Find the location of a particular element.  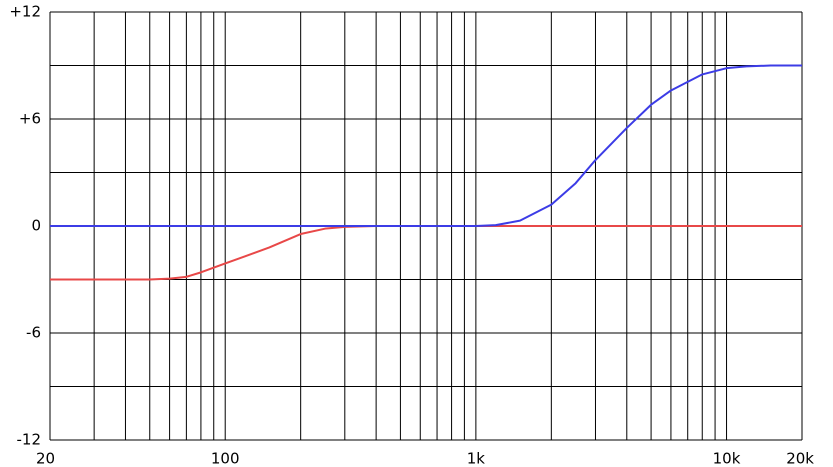

x-tick-label: 20 is located at coordinates (45, 458).